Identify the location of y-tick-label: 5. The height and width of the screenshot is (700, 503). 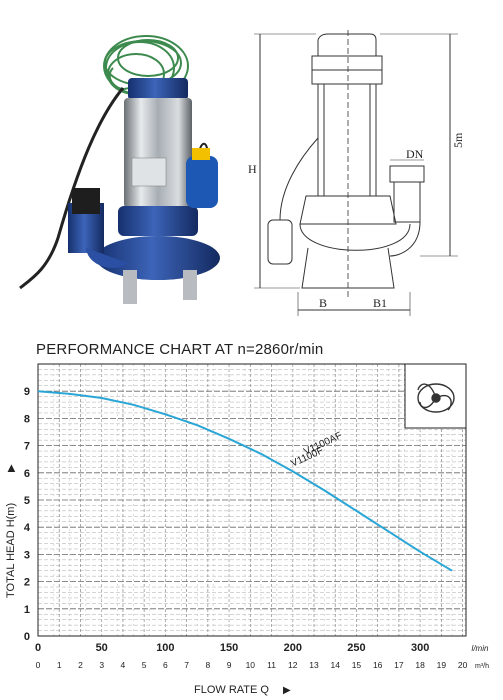
(27, 501).